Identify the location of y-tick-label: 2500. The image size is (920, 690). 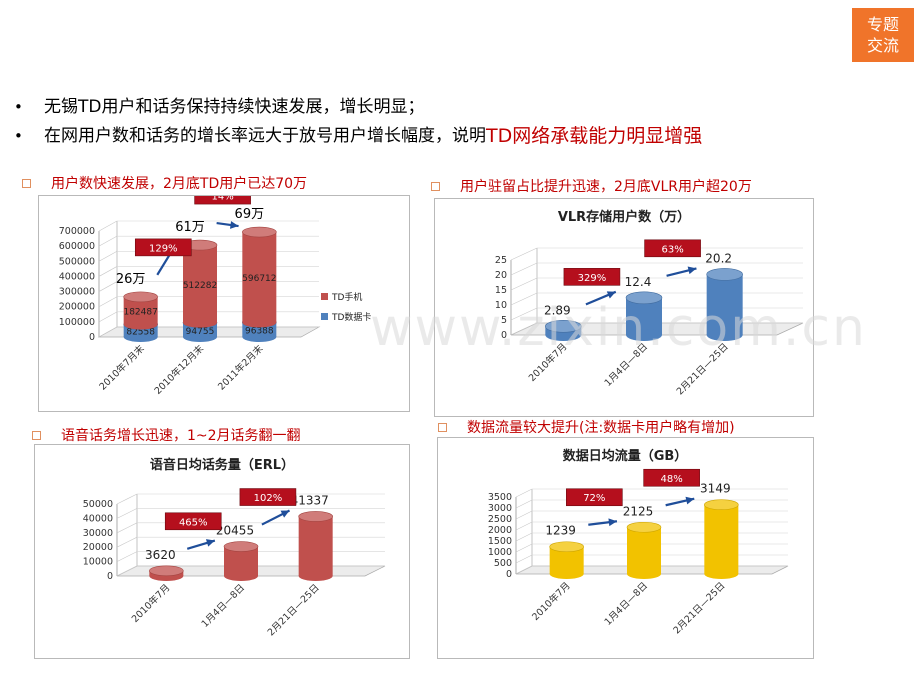
(500, 519).